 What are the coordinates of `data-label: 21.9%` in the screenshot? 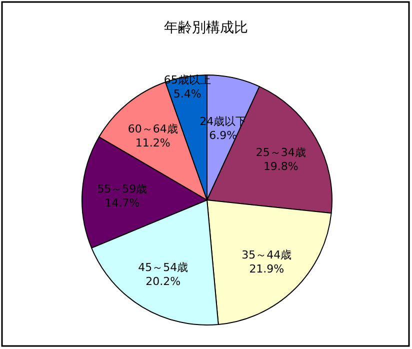 It's located at (266, 269).